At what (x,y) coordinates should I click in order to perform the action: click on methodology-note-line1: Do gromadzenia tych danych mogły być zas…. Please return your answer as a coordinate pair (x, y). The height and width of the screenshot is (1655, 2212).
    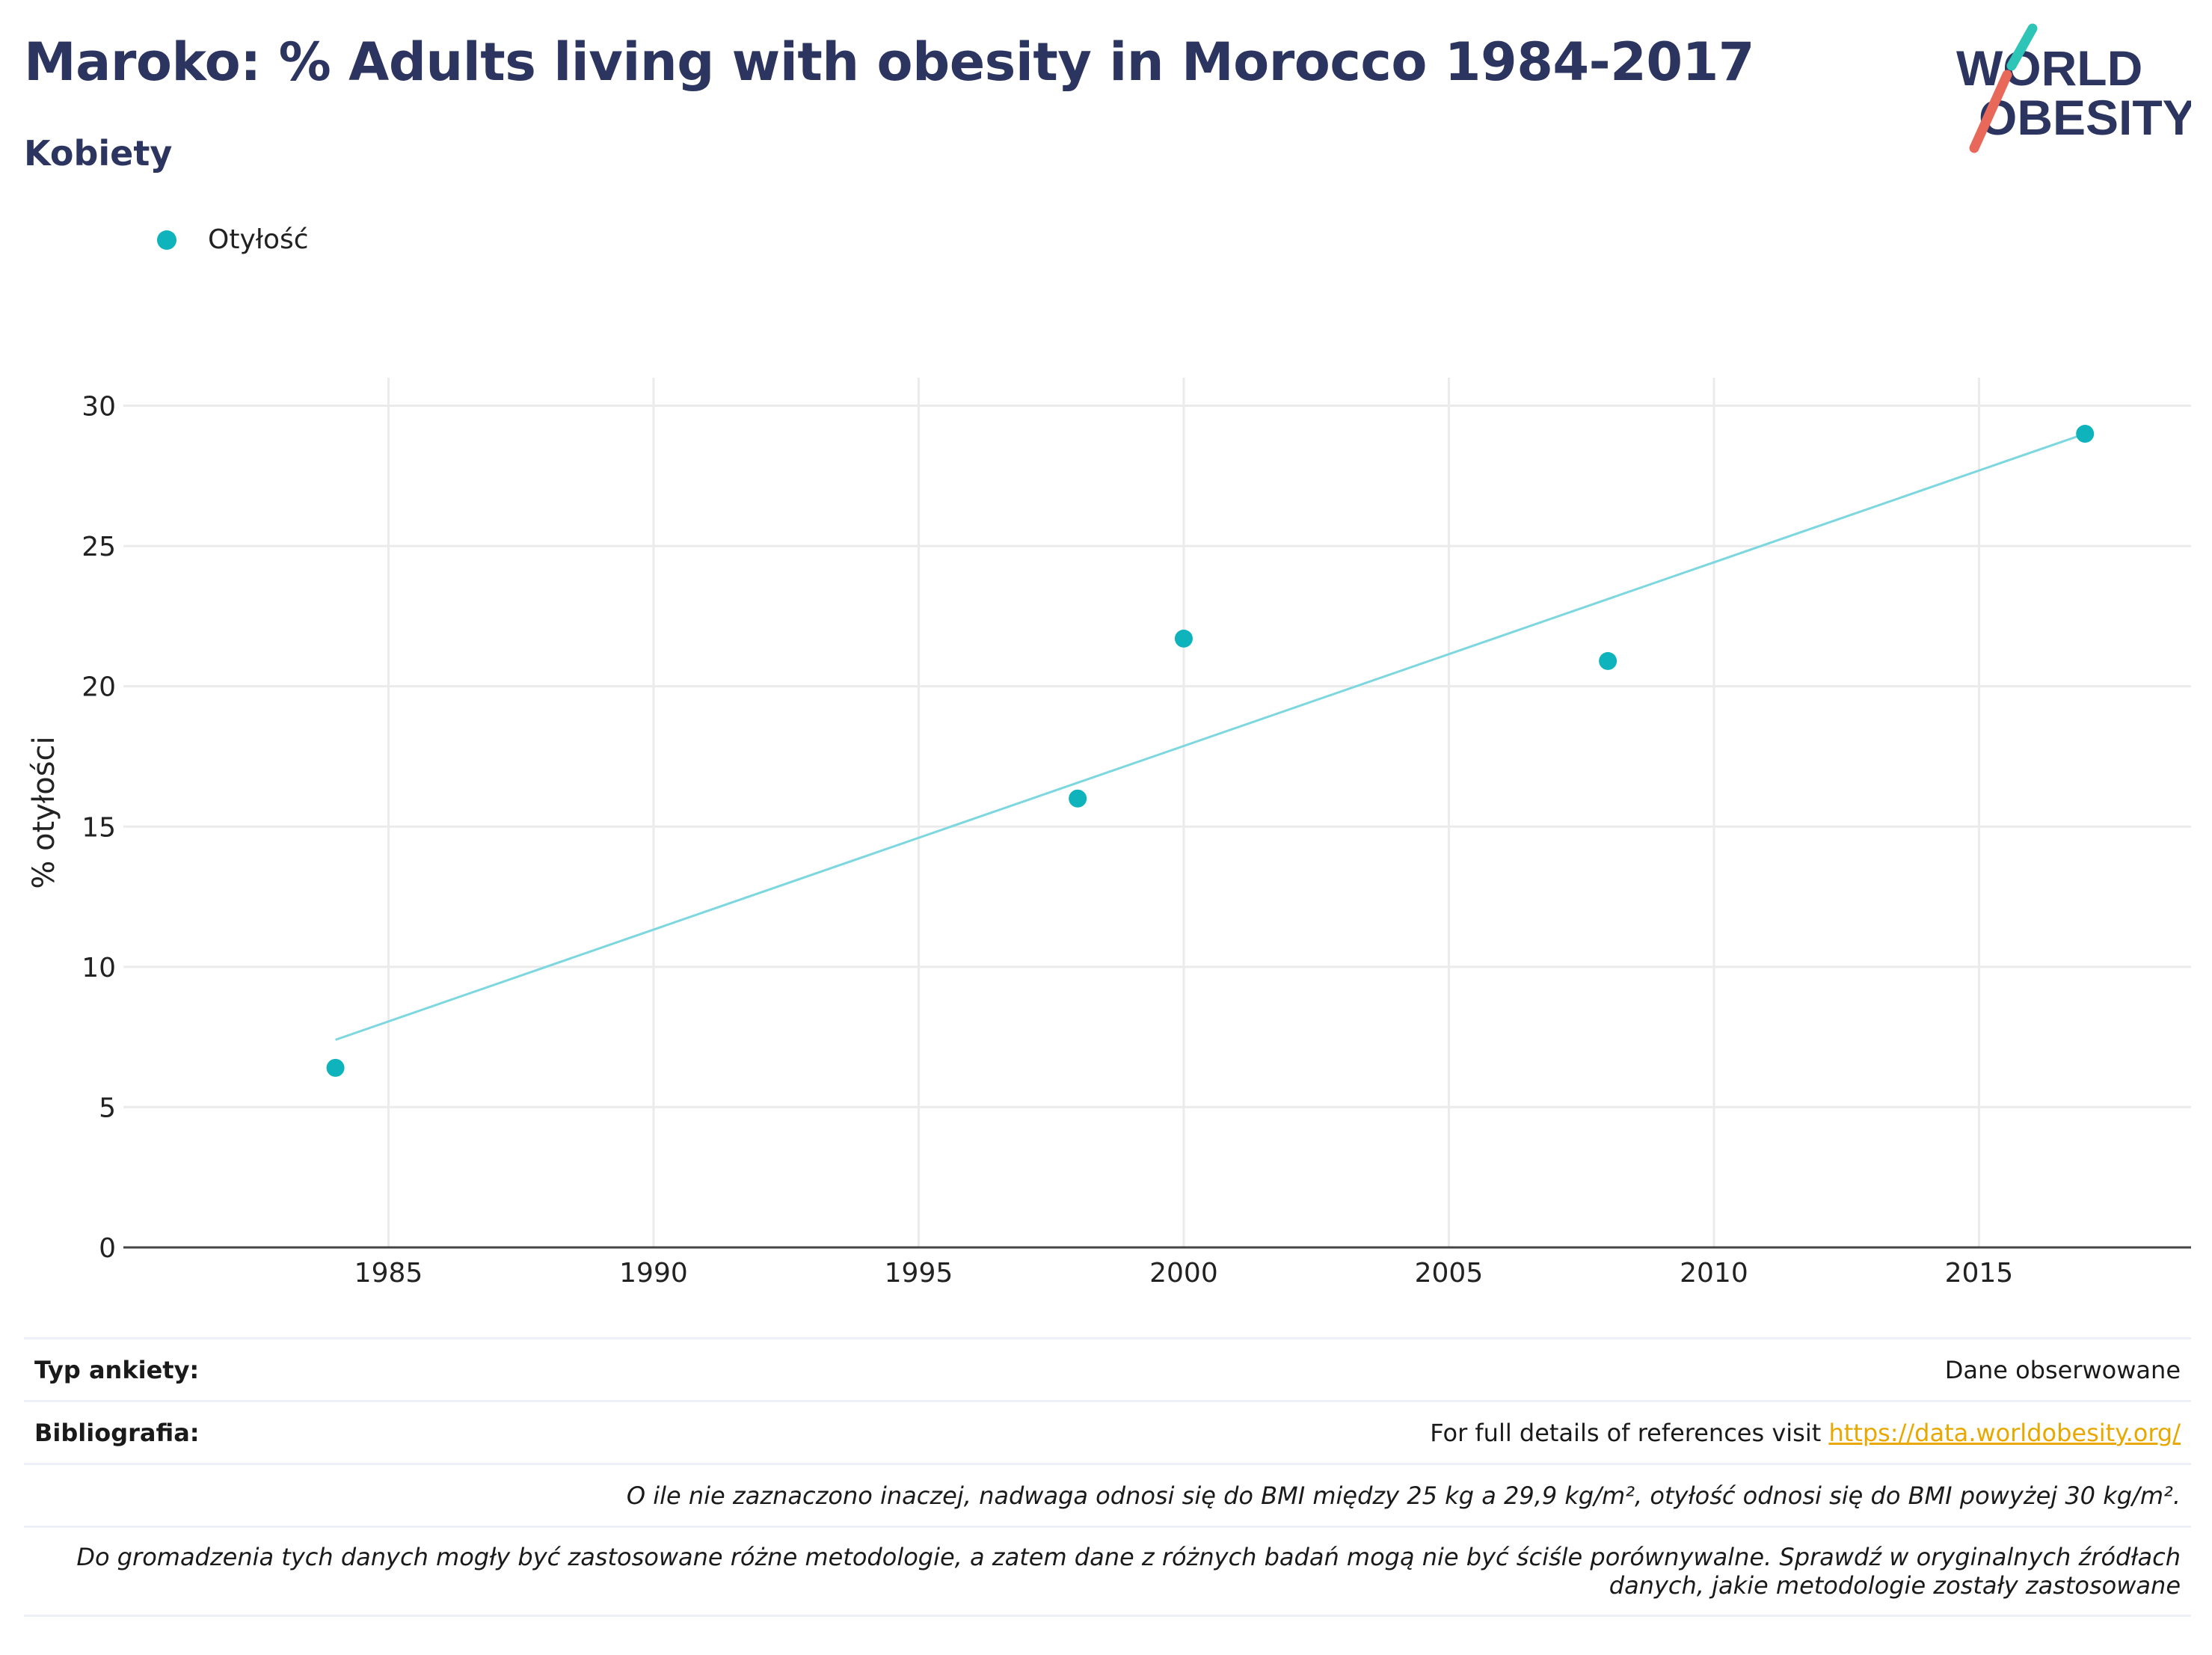
    Looking at the image, I should click on (1128, 1557).